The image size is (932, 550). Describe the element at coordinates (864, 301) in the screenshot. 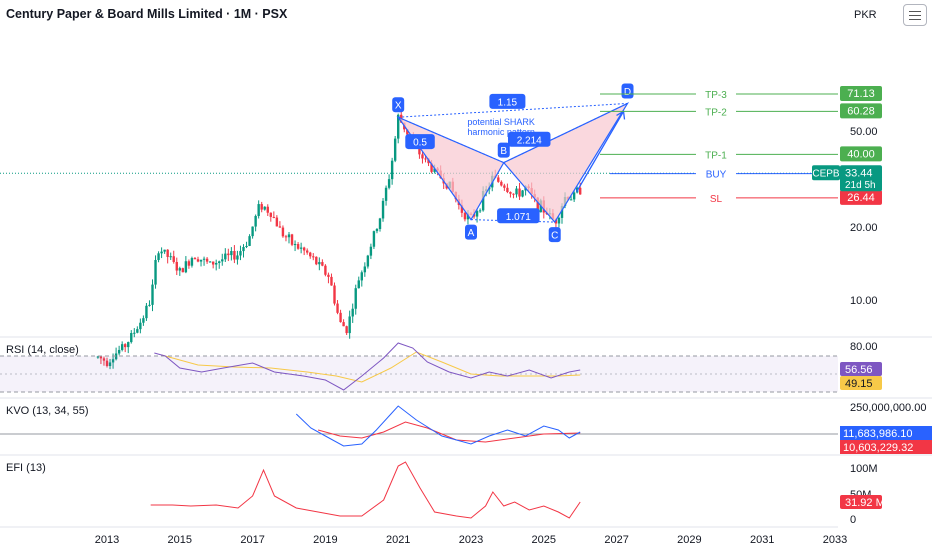

I see `y-tick-label: 10.00` at that location.